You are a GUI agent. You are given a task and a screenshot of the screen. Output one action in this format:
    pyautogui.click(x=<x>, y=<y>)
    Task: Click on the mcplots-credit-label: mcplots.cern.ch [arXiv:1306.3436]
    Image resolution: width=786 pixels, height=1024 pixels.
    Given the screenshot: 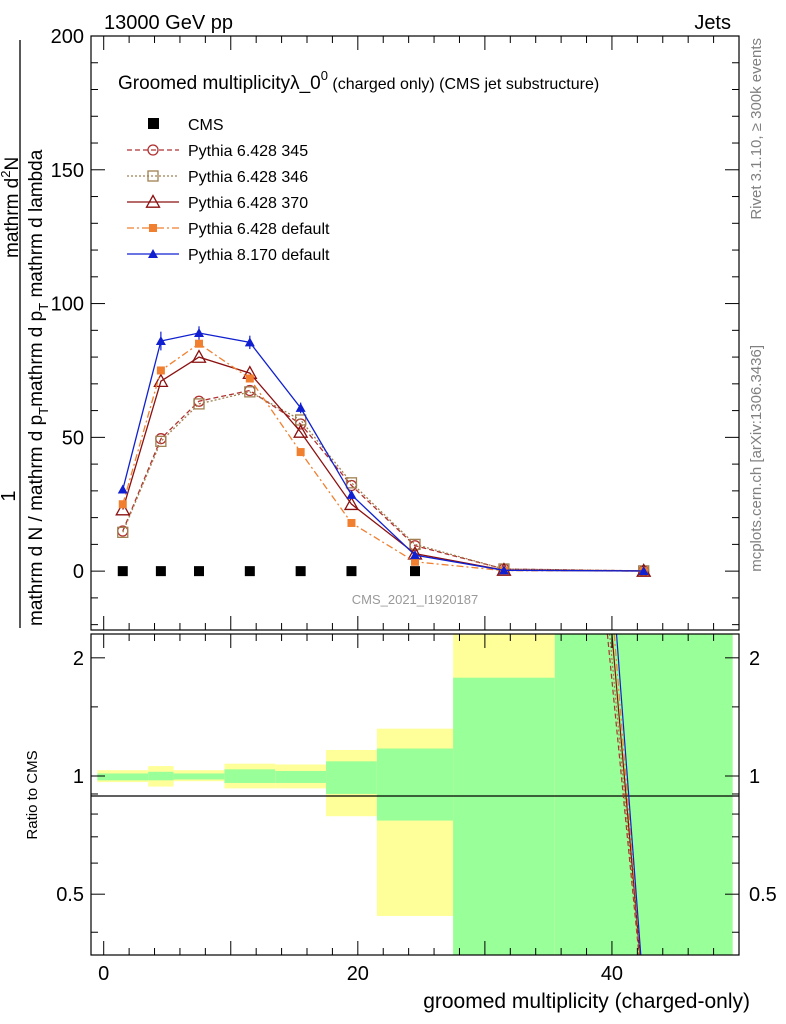 What is the action you would take?
    pyautogui.click(x=756, y=458)
    